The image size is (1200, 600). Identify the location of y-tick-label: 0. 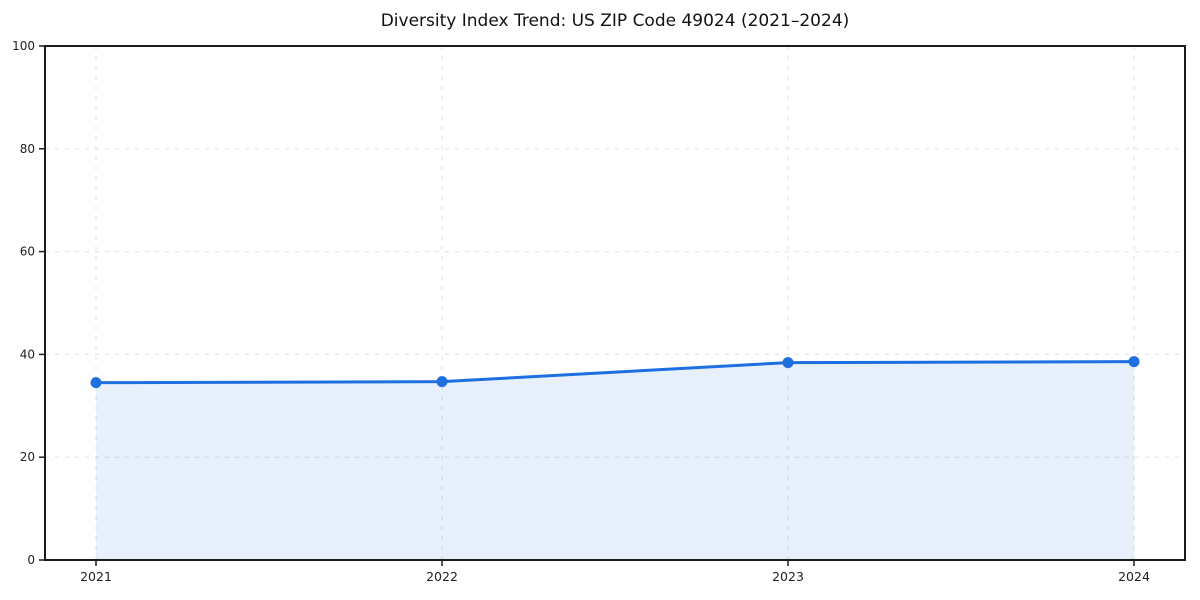
(31, 560).